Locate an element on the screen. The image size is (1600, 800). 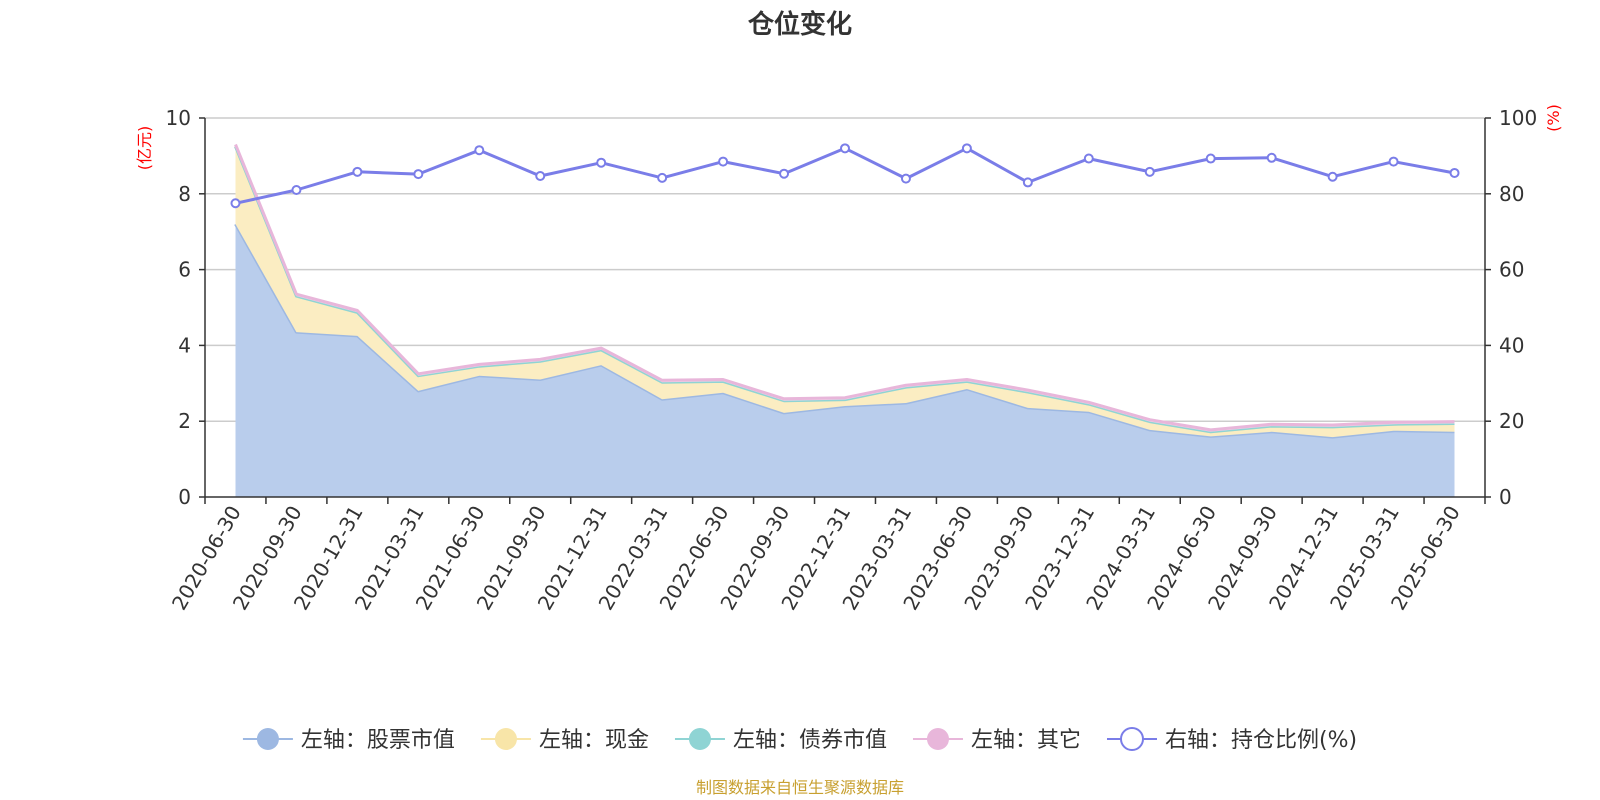
right-axis-tick-label: 20 is located at coordinates (1511, 421).